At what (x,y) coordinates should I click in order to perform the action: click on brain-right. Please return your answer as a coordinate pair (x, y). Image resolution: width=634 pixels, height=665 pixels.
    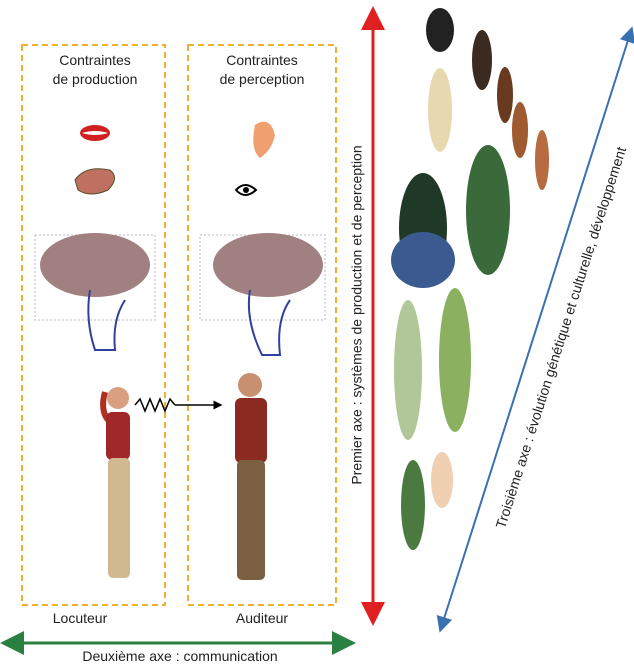
    Looking at the image, I should click on (262, 294).